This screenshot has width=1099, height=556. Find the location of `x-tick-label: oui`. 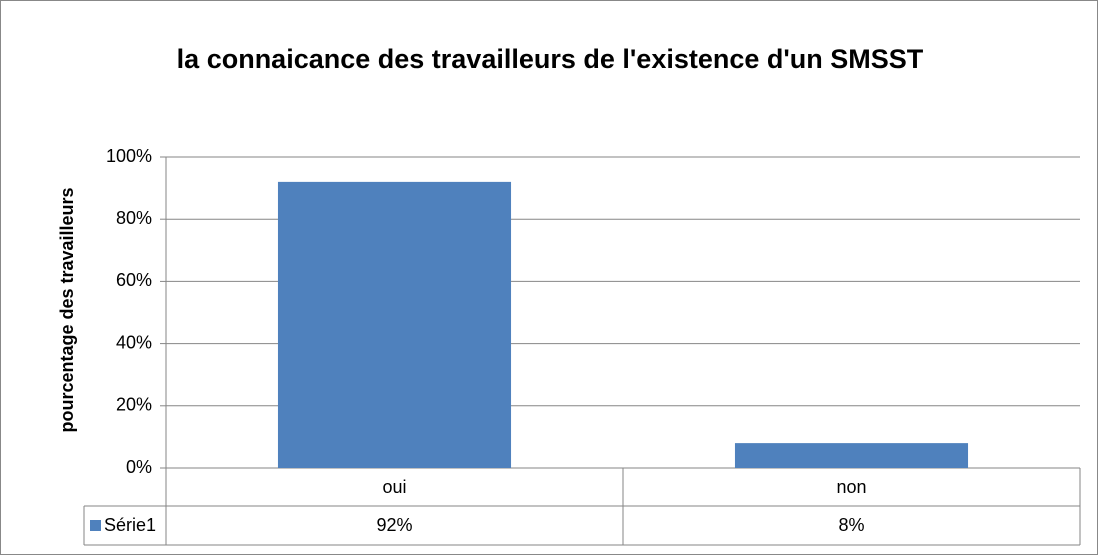

x-tick-label: oui is located at coordinates (394, 487).